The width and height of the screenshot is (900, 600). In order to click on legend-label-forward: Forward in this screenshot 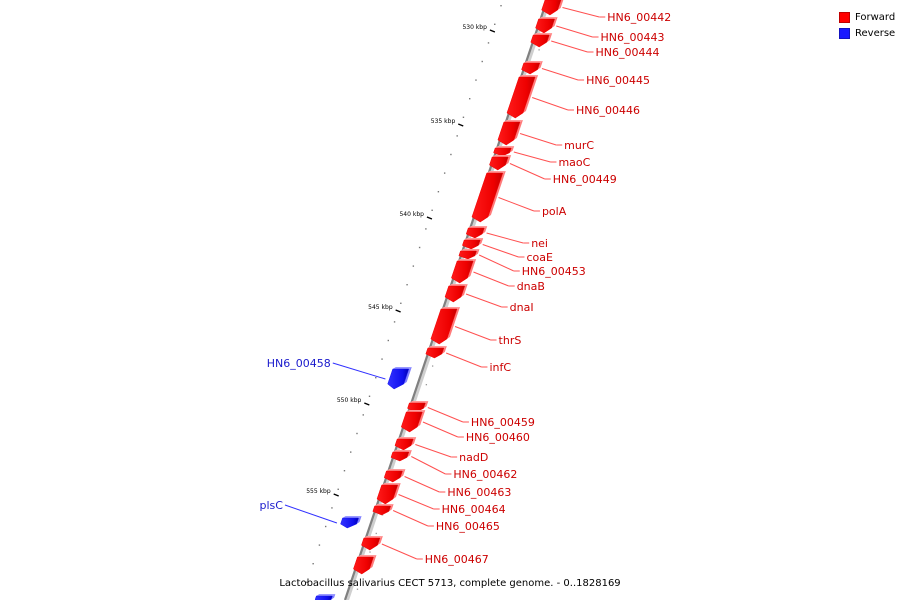, I will do `click(875, 17)`.